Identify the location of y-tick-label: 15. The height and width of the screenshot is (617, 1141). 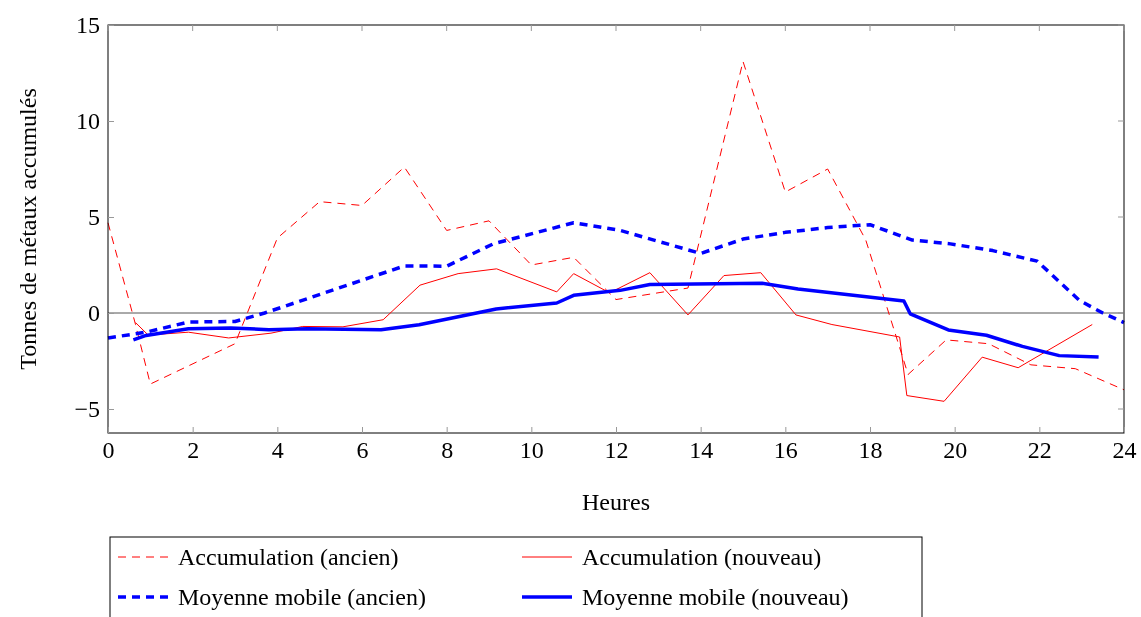
(88, 25).